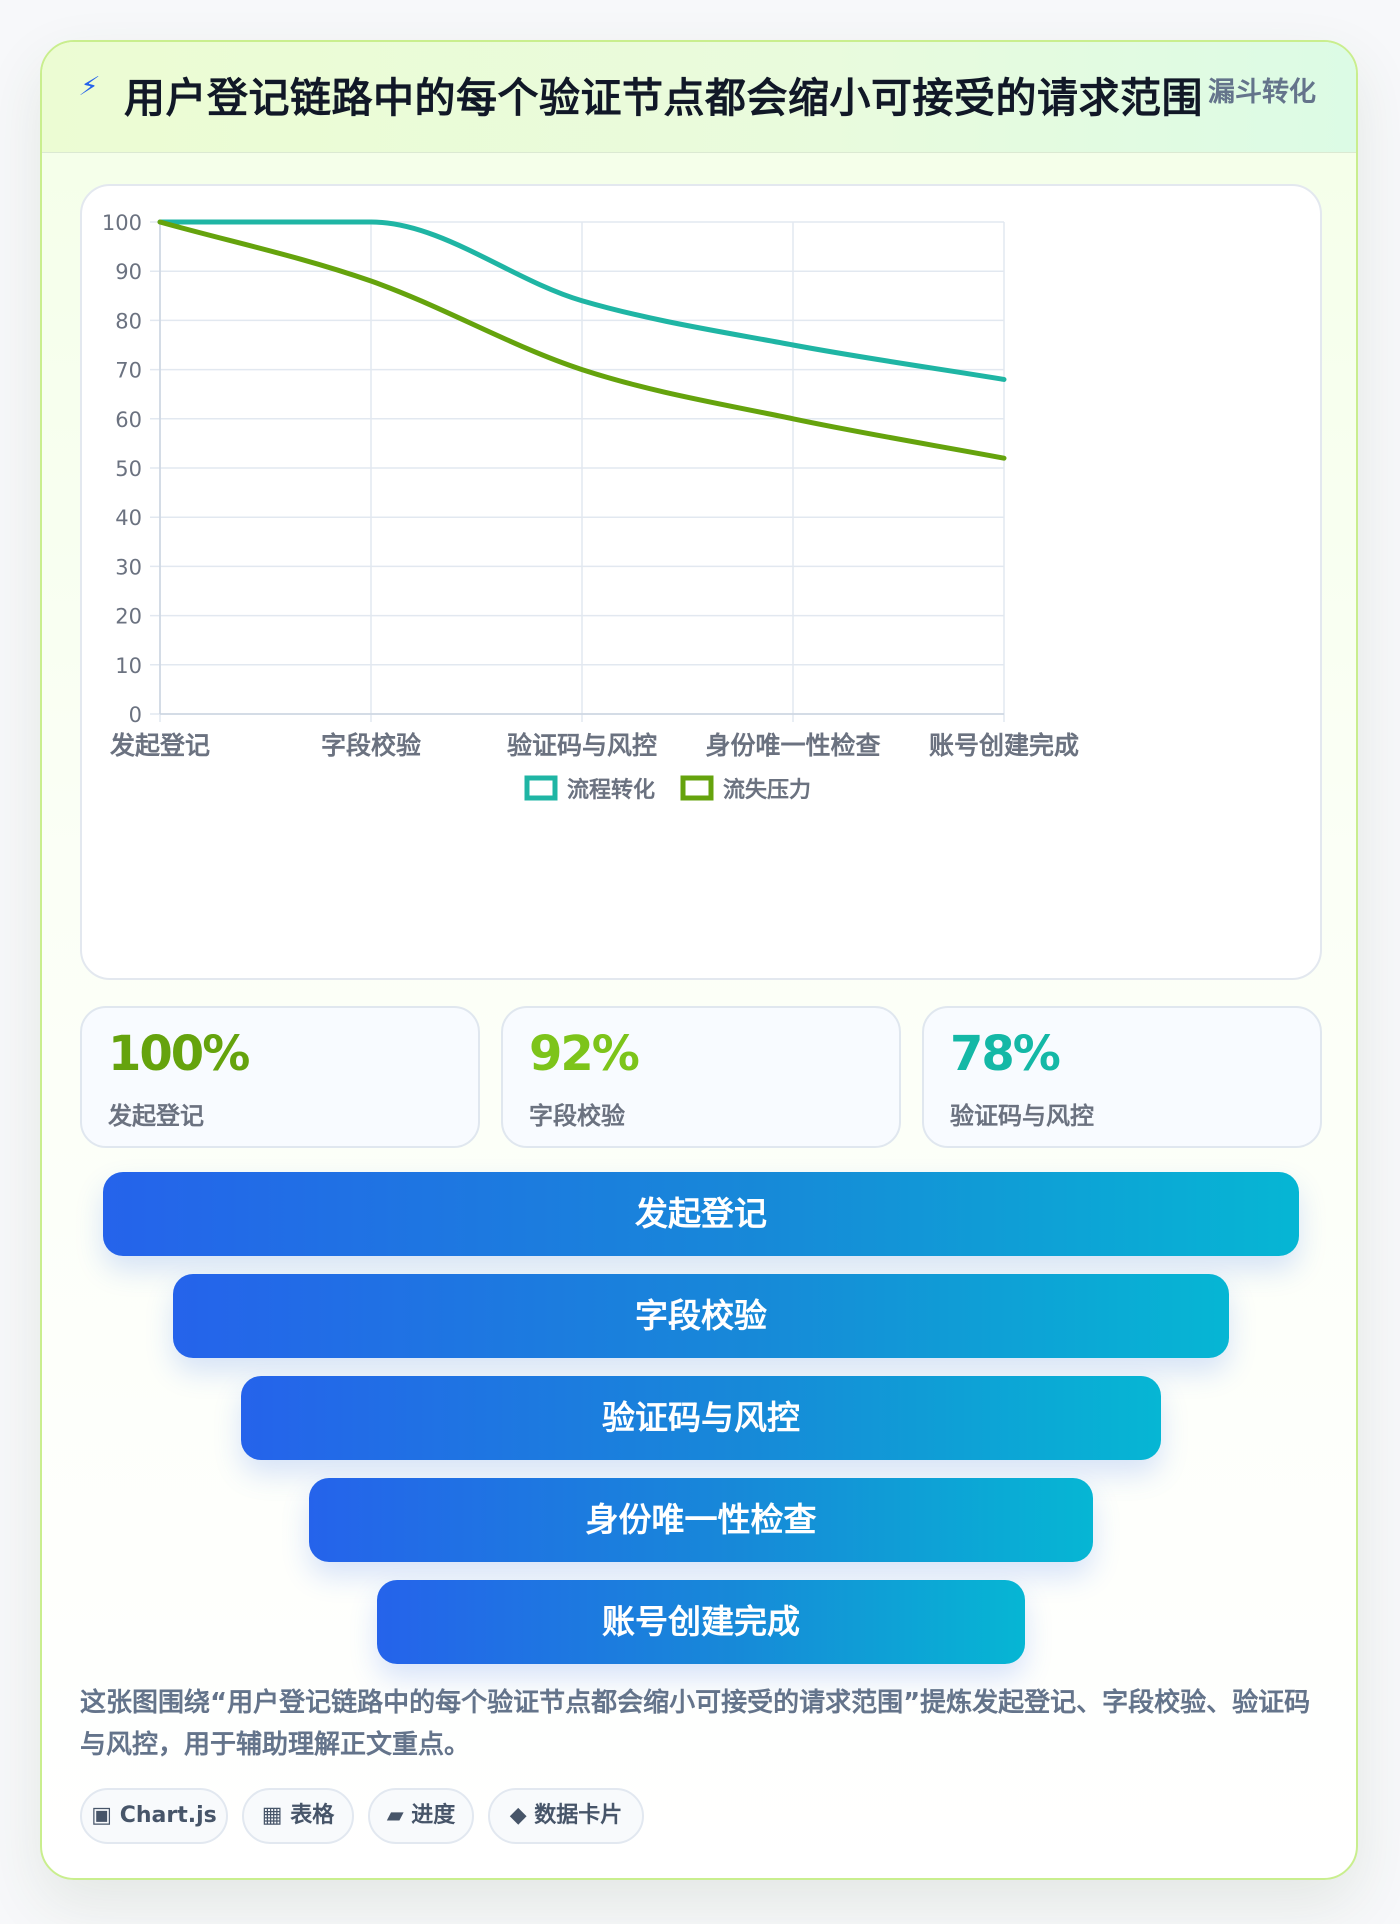  Describe the element at coordinates (701, 1214) in the screenshot. I see `funnel-stage-0: 发起登记` at that location.